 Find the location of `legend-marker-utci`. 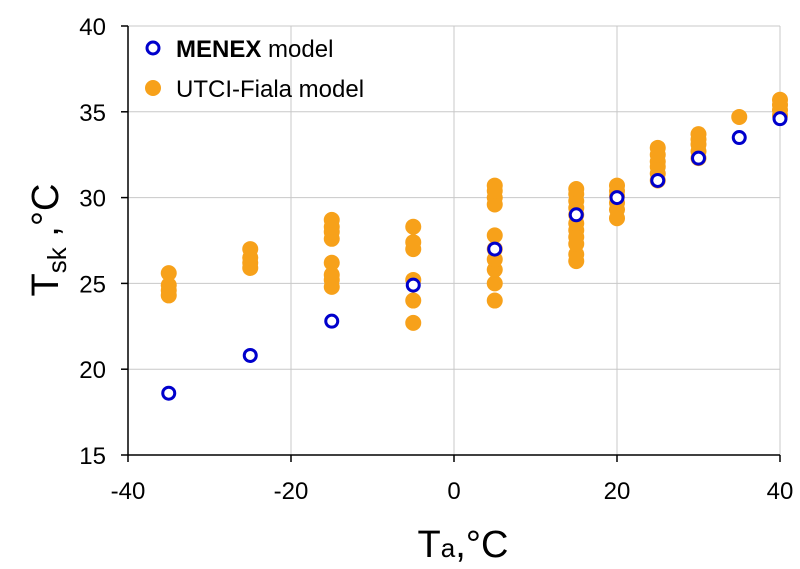

legend-marker-utci is located at coordinates (153, 88).